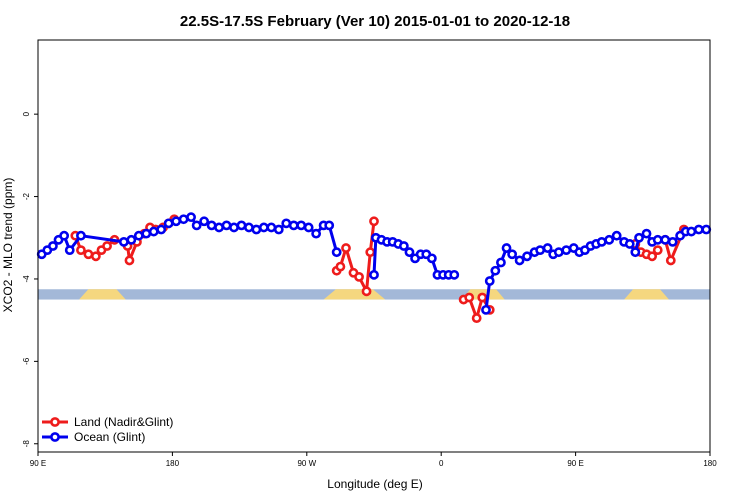 The image size is (750, 500). I want to click on surface-type-band, so click(374, 294).